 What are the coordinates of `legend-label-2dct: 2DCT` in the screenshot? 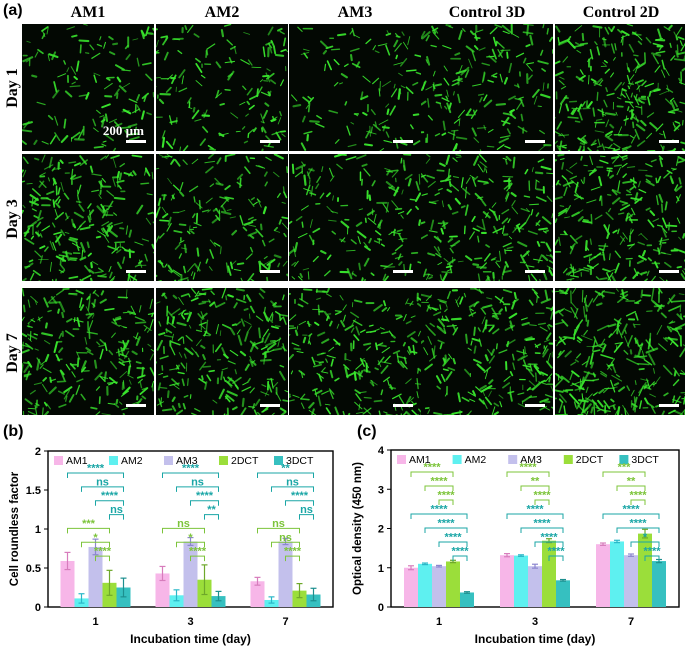 It's located at (245, 461).